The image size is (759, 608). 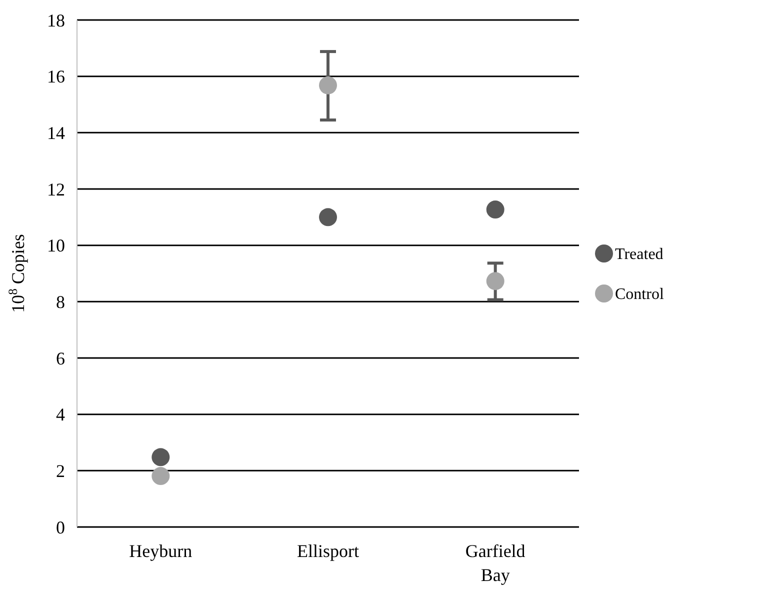 What do you see at coordinates (60, 358) in the screenshot?
I see `y-tick-label: 6` at bounding box center [60, 358].